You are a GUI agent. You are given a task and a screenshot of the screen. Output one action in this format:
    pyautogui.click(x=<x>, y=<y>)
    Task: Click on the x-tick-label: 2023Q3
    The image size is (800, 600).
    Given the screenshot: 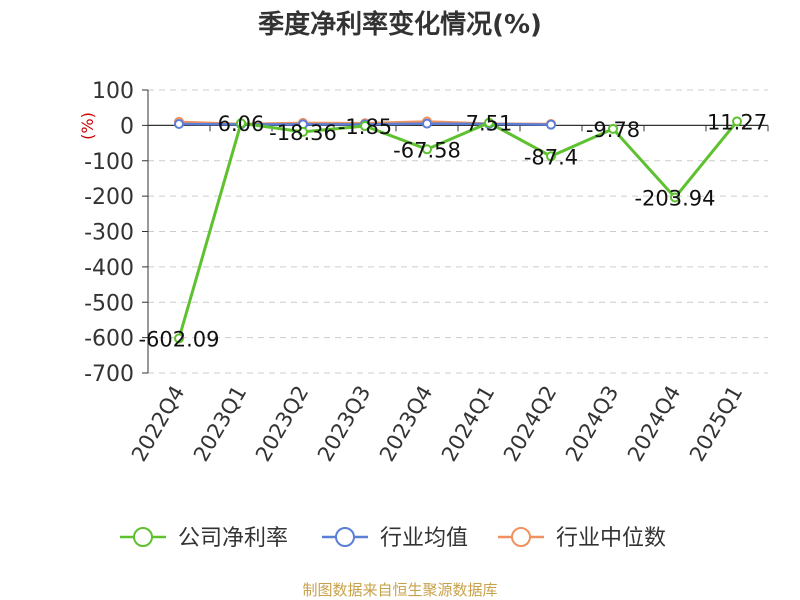 What is the action you would take?
    pyautogui.click(x=344, y=424)
    